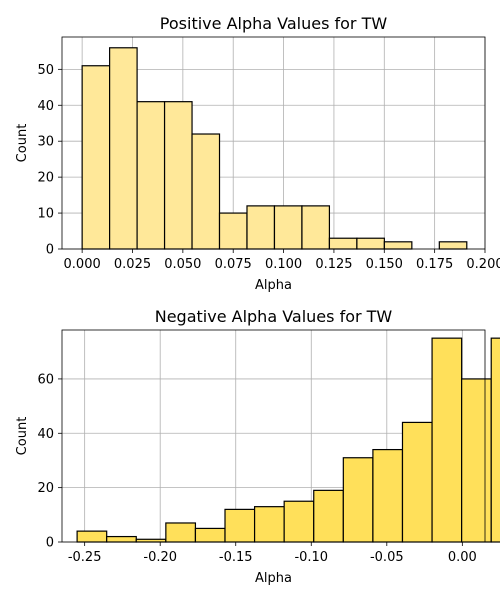 The image size is (500, 600). What do you see at coordinates (45, 70) in the screenshot?
I see `y-tick-label: 50` at bounding box center [45, 70].